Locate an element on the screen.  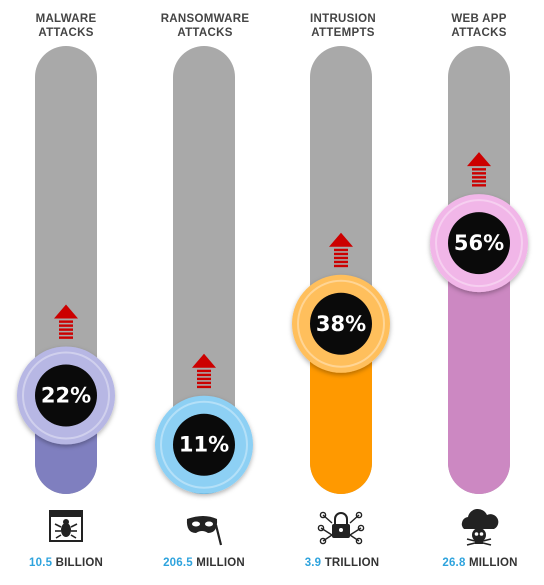
stat-malware: 10.5 BILLION is located at coordinates (68, 563).